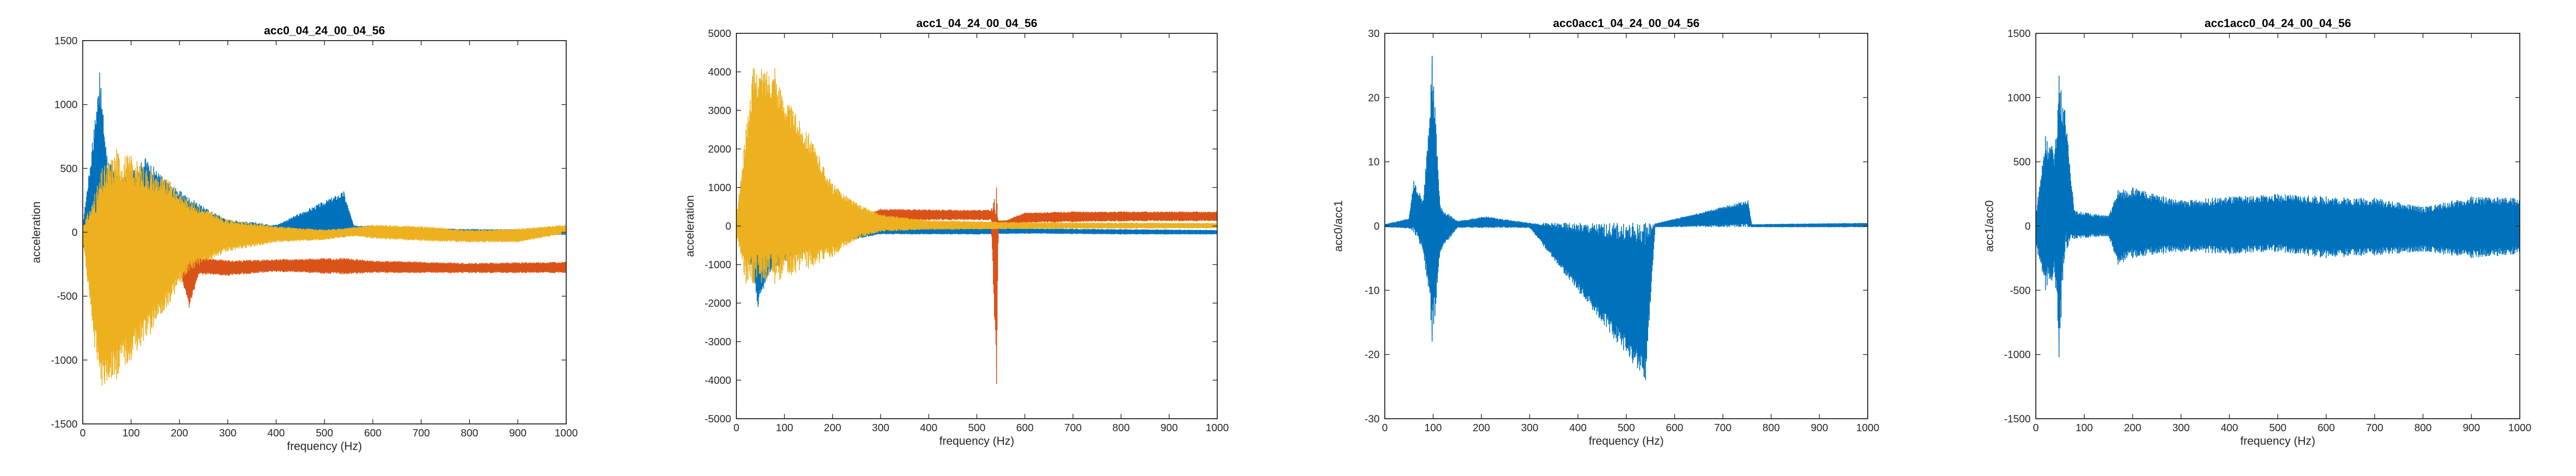  Describe the element at coordinates (1372, 291) in the screenshot. I see `y-tick-label: -10` at that location.